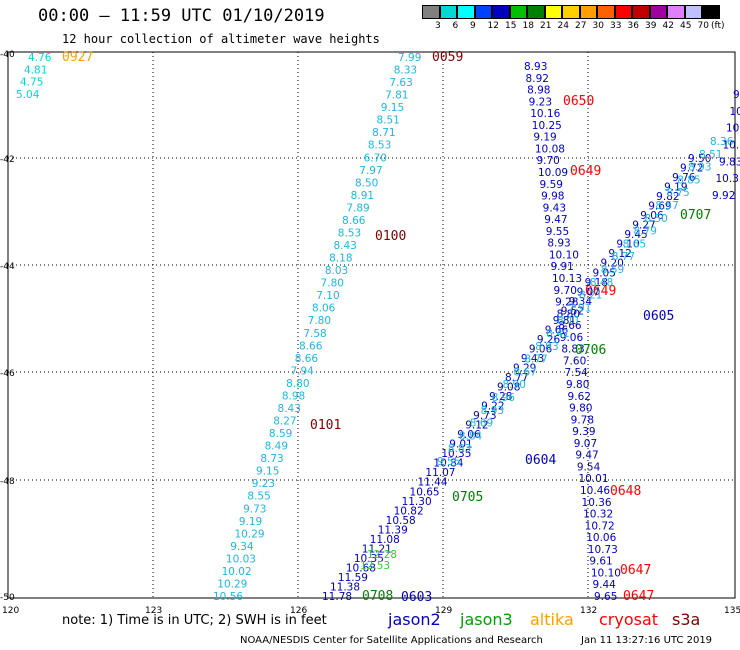  What do you see at coordinates (686, 619) in the screenshot?
I see `legend-item-s3a: s3a` at bounding box center [686, 619].